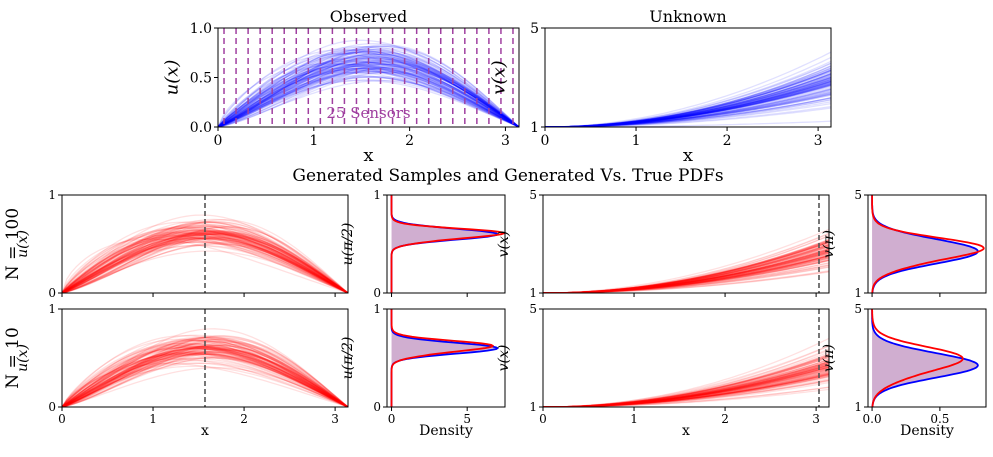 The height and width of the screenshot is (457, 993). I want to click on panel-gen_u_100: 0 1 u(x), so click(182, 244).